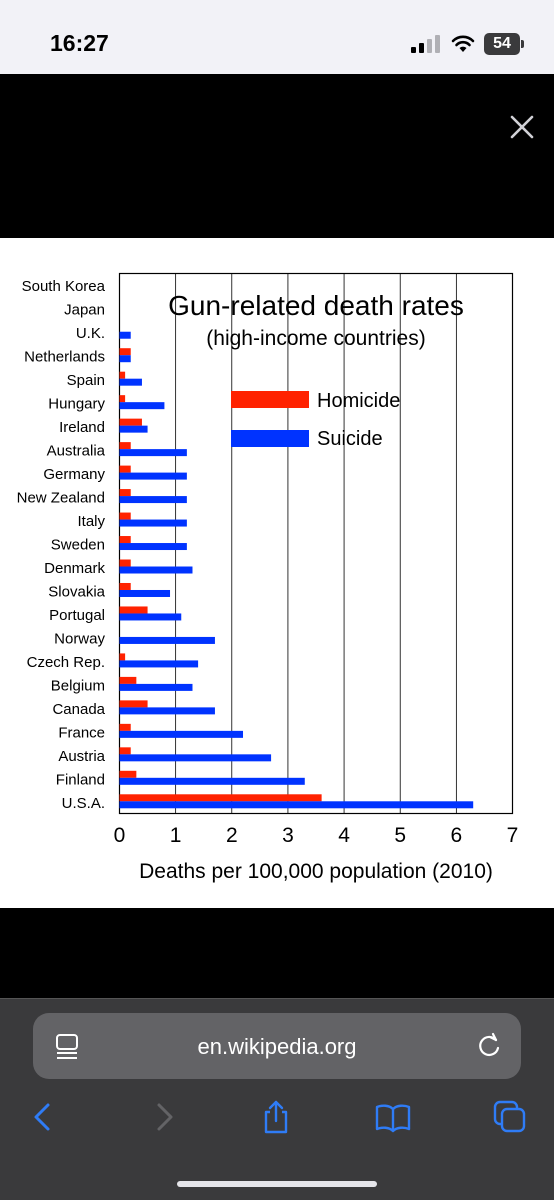  I want to click on country-label: Portugal, so click(77, 615).